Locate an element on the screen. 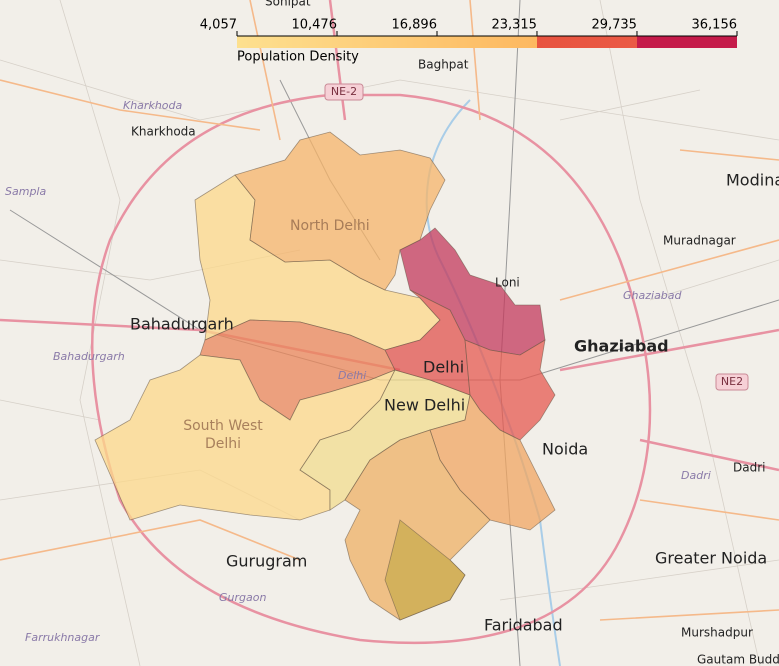  place-label: Muradnagar is located at coordinates (699, 241).